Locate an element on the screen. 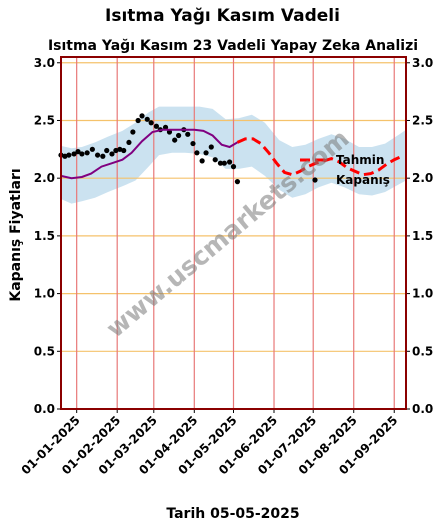  y-tick-label: 0.0 is located at coordinates (44, 409).